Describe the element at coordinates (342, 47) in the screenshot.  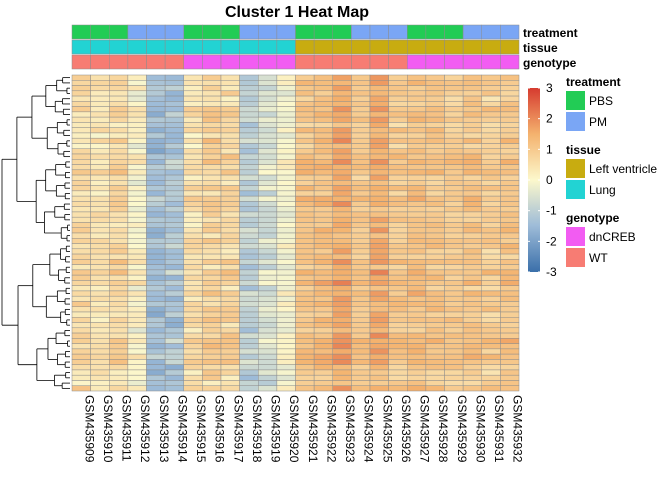
I see `annotation-cell-tissue` at that location.